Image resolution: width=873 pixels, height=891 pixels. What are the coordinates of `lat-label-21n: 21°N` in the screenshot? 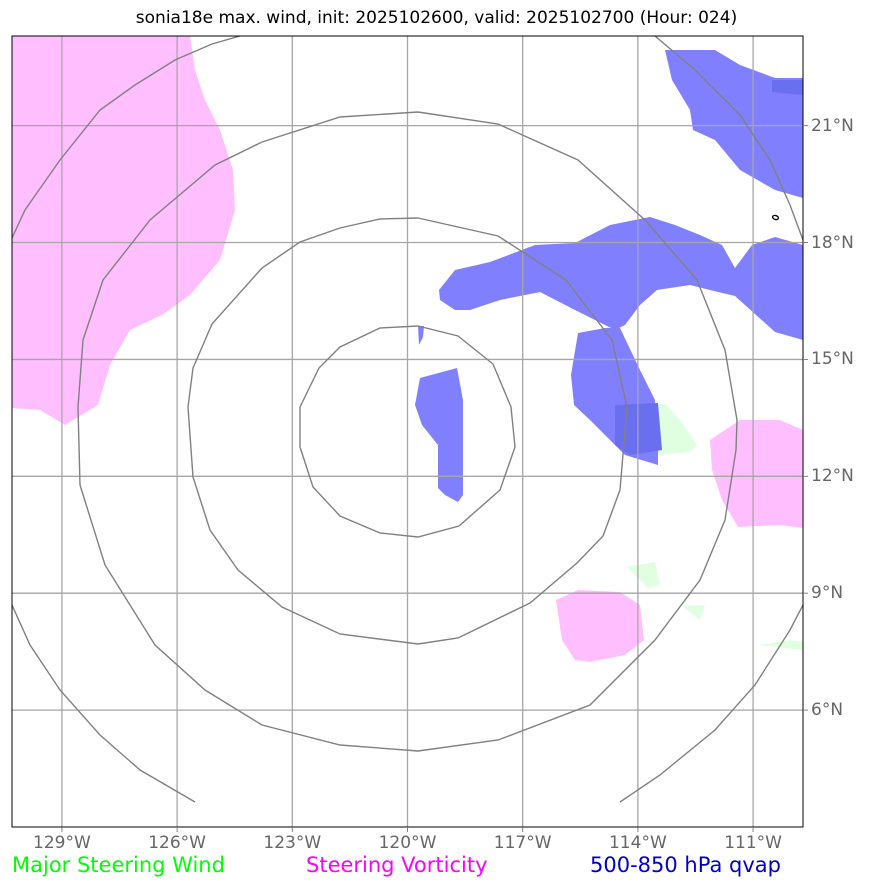 It's located at (832, 125).